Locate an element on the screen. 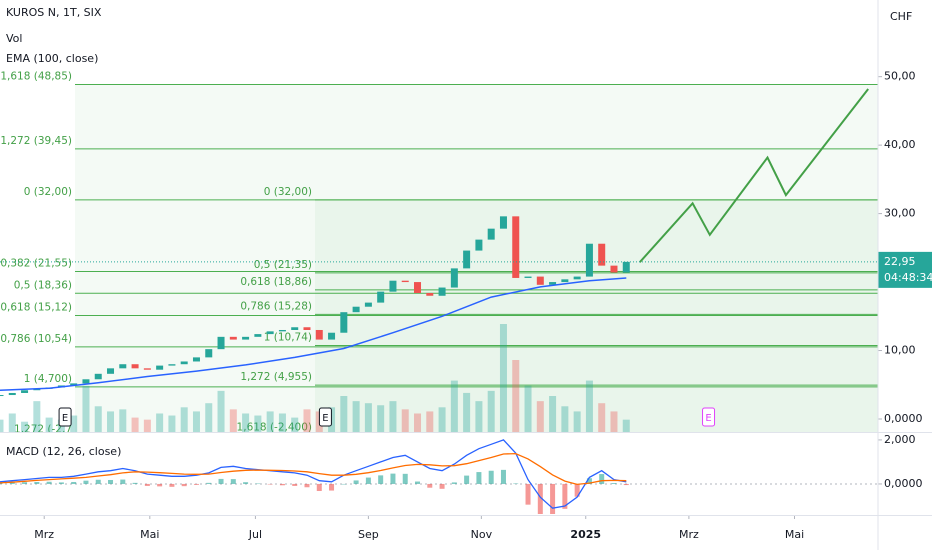 The image size is (932, 550). fib-label: 0,5 (18,36) is located at coordinates (43, 285).